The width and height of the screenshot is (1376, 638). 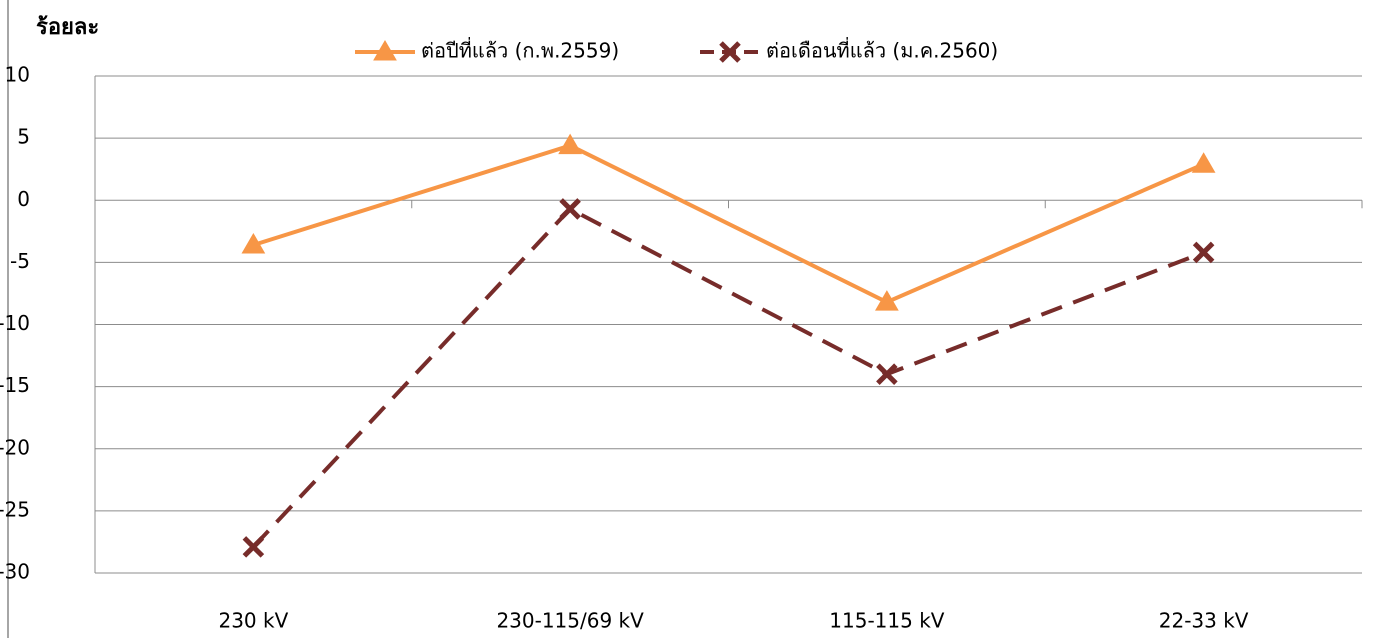 I want to click on y-tick-label: -5, so click(x=20, y=261).